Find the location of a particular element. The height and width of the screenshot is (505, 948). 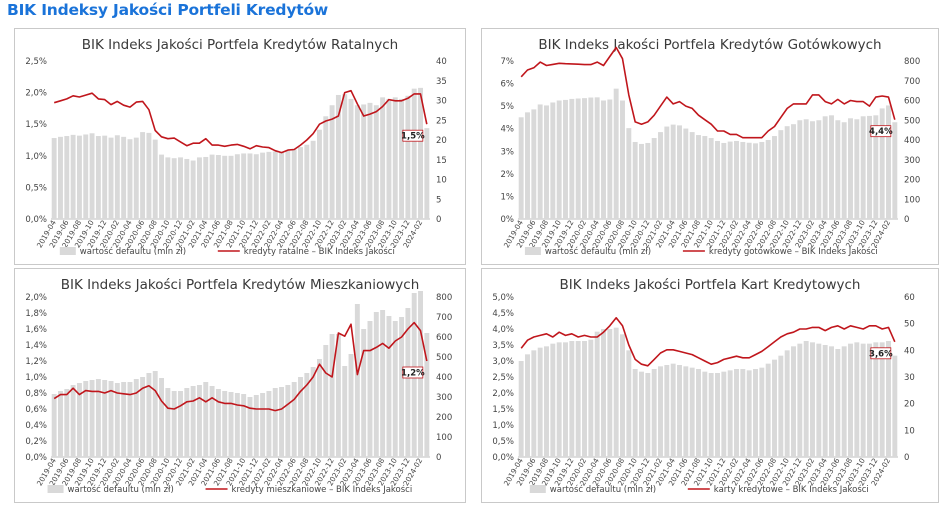

y-right-tick-label: 35 is located at coordinates (441, 82).